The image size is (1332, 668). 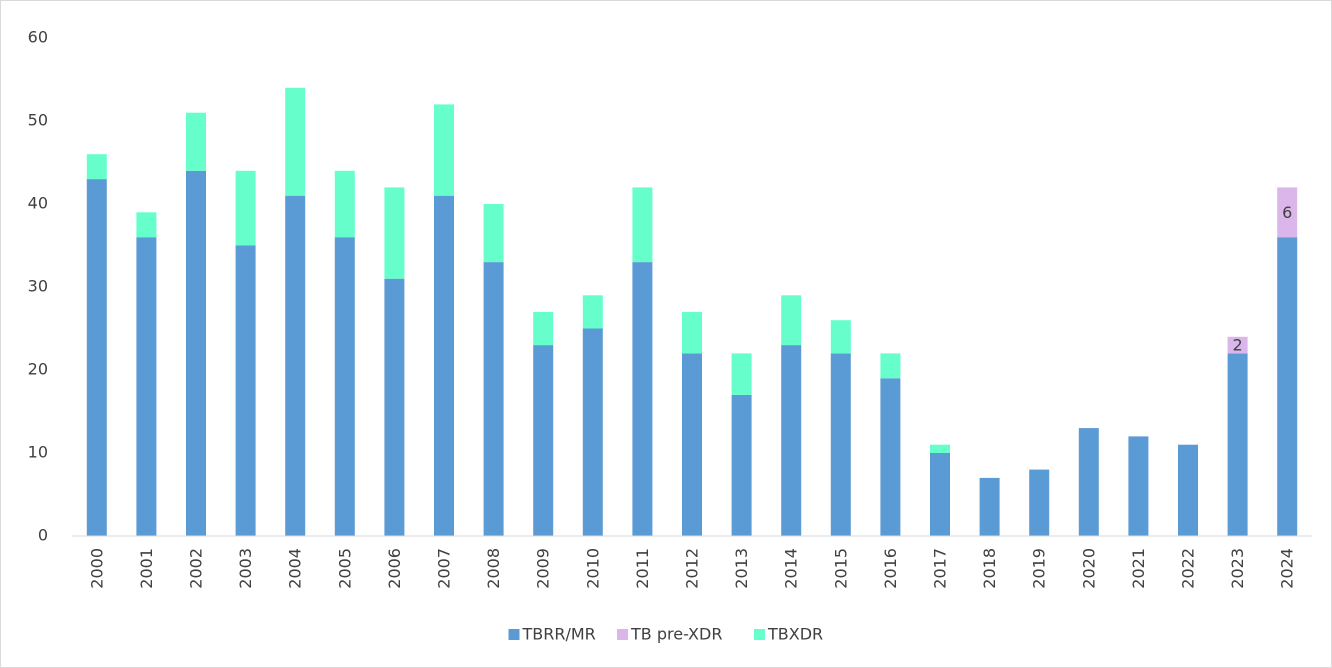 I want to click on x-tick-label: 2006, so click(x=394, y=568).